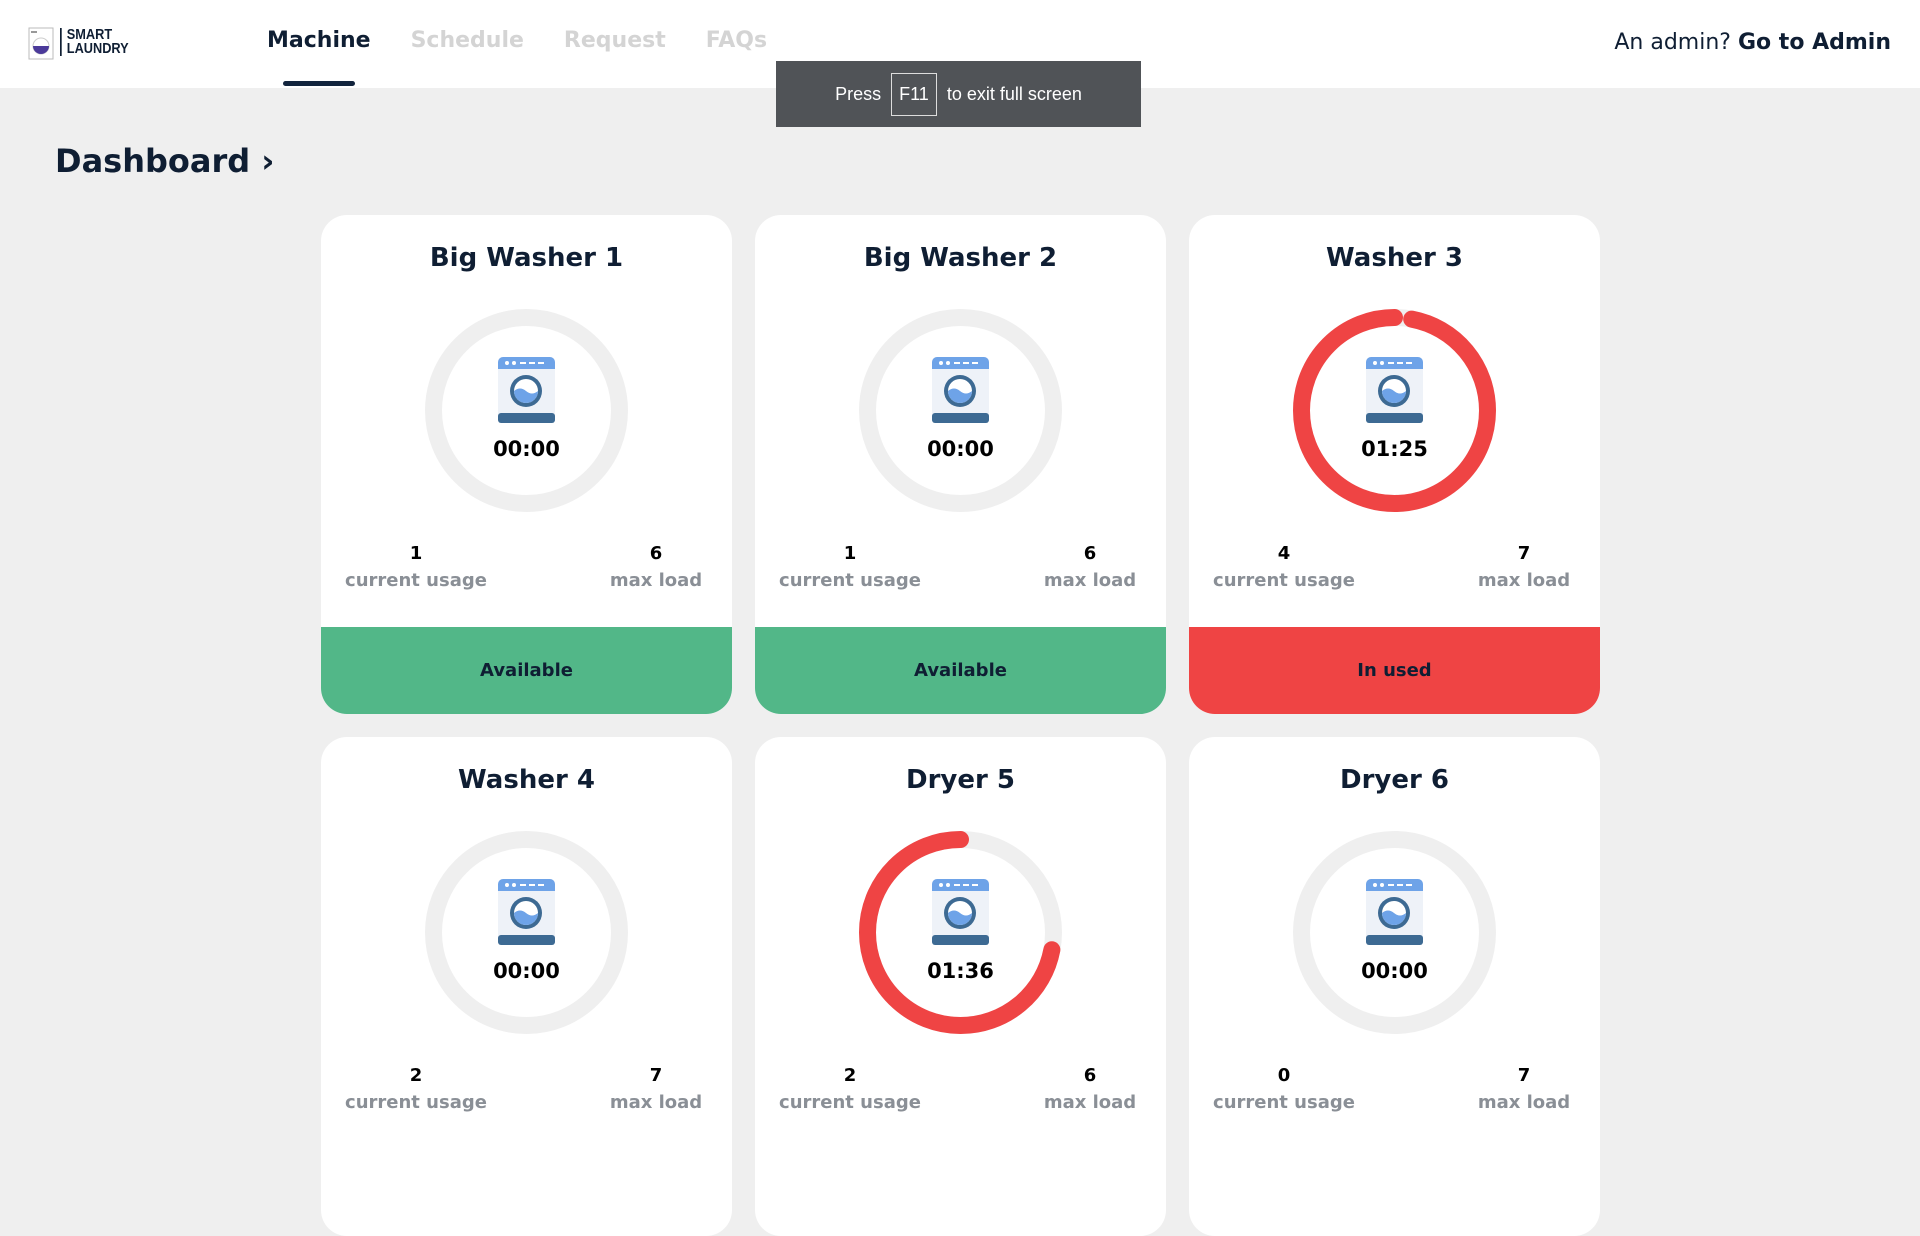 This screenshot has width=1920, height=1236. Describe the element at coordinates (1814, 42) in the screenshot. I see `go-to-admin-link: Go to Admin` at that location.